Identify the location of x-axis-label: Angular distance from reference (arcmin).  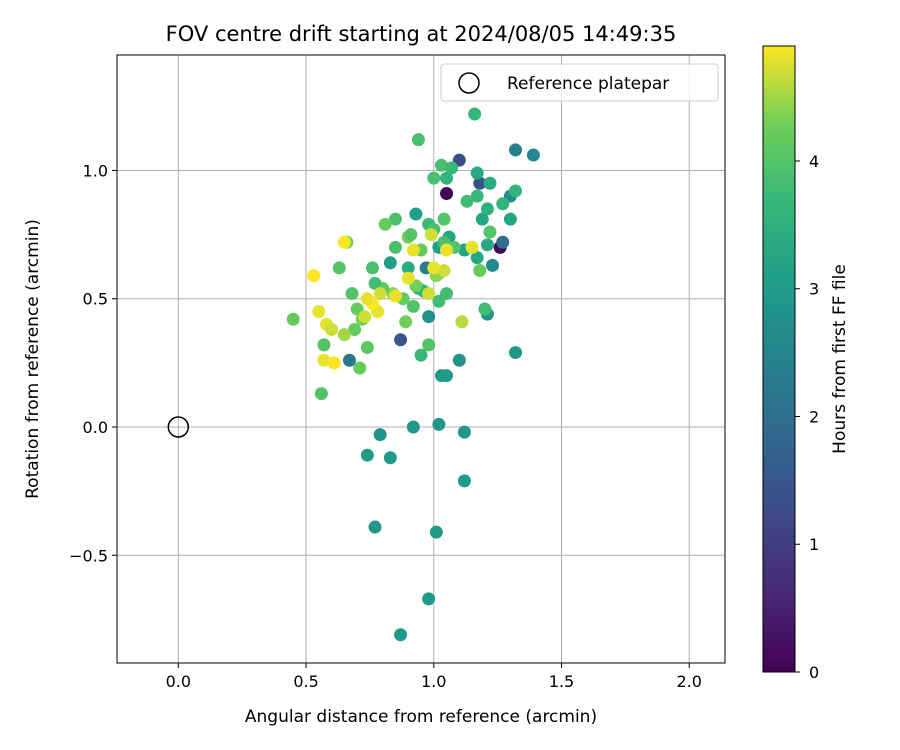
(421, 717).